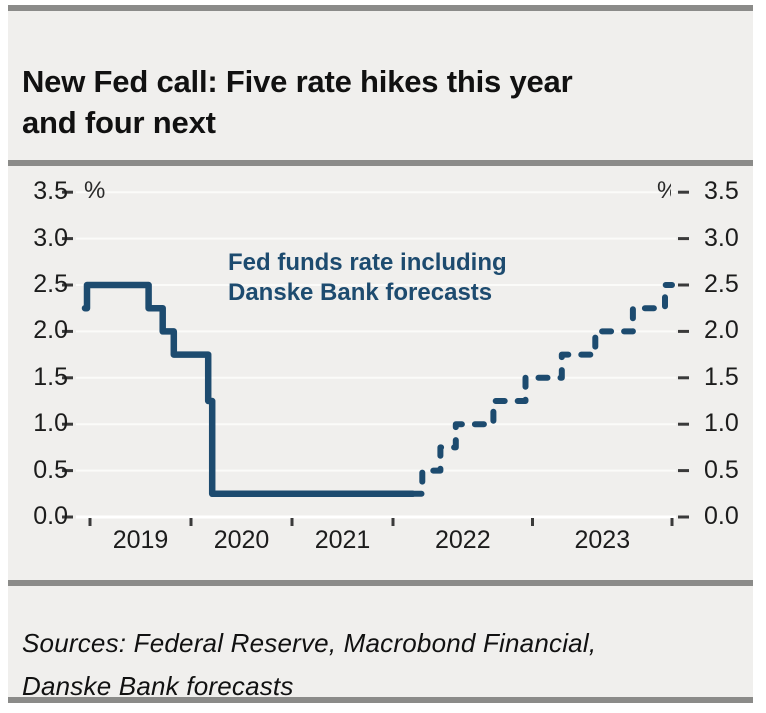  What do you see at coordinates (721, 515) in the screenshot?
I see `y-axis-label-right: 0.0` at bounding box center [721, 515].